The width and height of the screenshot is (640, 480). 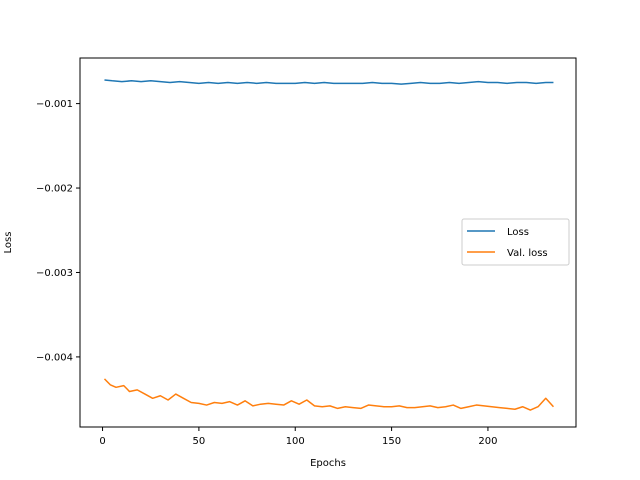 What do you see at coordinates (487, 441) in the screenshot?
I see `x-tick-label: 200` at bounding box center [487, 441].